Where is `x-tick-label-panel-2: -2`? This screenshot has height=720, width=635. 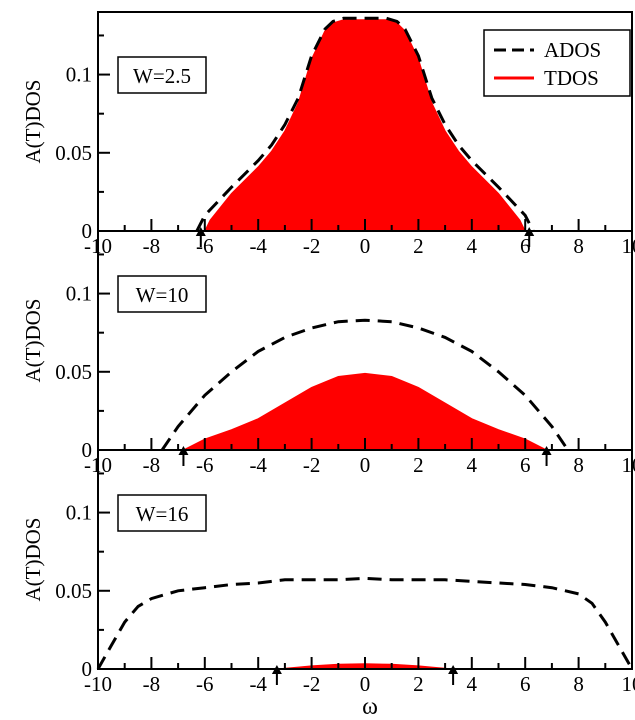 x-tick-label-panel-2: -2 is located at coordinates (312, 465).